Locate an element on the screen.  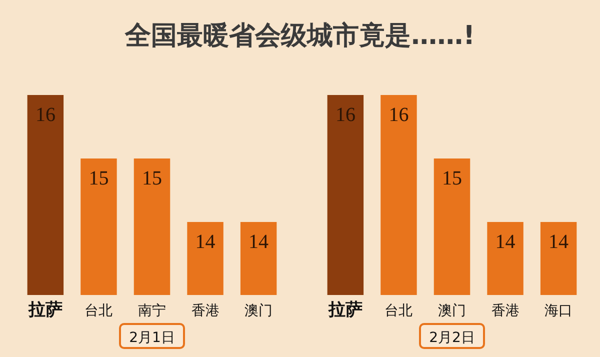
x-tick-label: 海口 is located at coordinates (558, 311).